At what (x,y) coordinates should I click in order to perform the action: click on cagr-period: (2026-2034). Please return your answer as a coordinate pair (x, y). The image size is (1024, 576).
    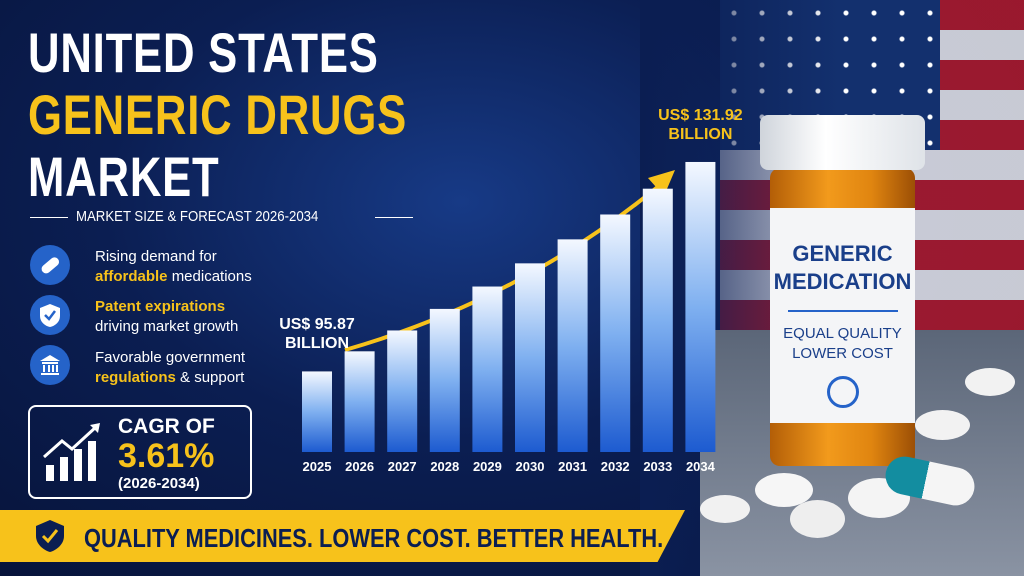
    Looking at the image, I should click on (159, 483).